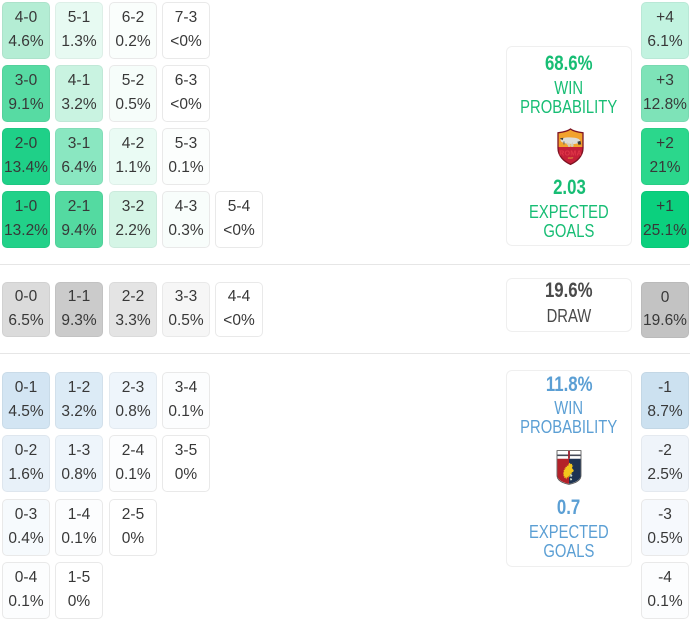  What do you see at coordinates (571, 158) in the screenshot?
I see `svg-text: 1927` at bounding box center [571, 158].